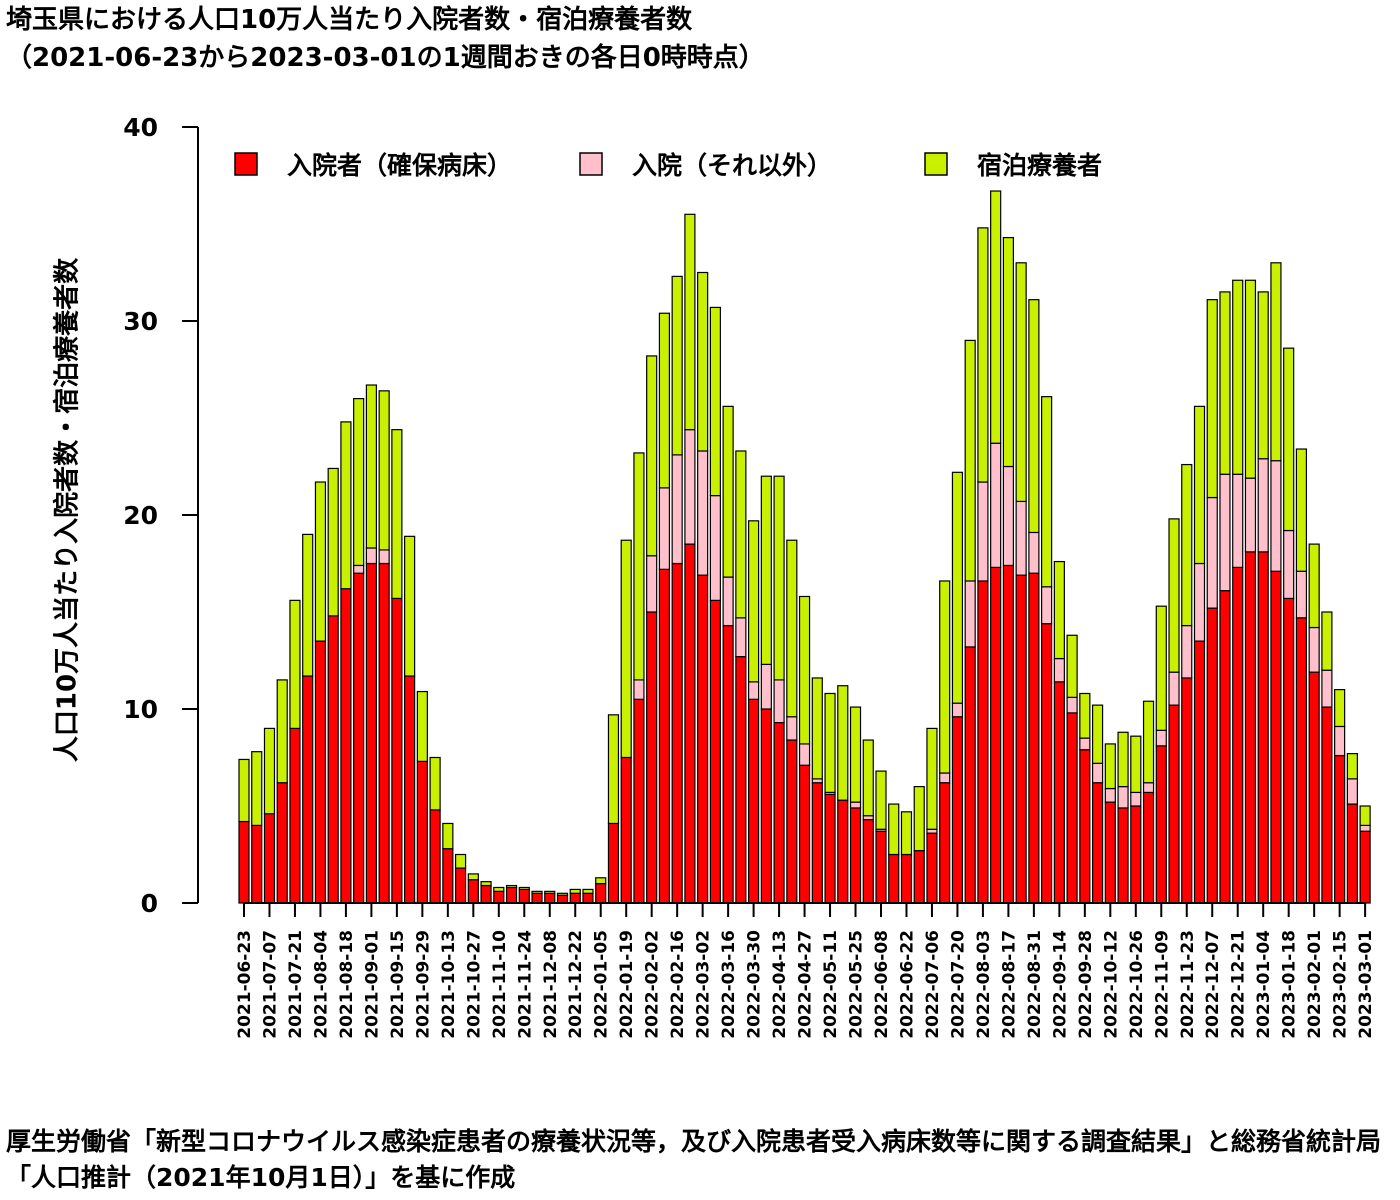 The width and height of the screenshot is (1400, 1200). What do you see at coordinates (1188, 984) in the screenshot?
I see `x-tick-label: 2022-11-23` at bounding box center [1188, 984].